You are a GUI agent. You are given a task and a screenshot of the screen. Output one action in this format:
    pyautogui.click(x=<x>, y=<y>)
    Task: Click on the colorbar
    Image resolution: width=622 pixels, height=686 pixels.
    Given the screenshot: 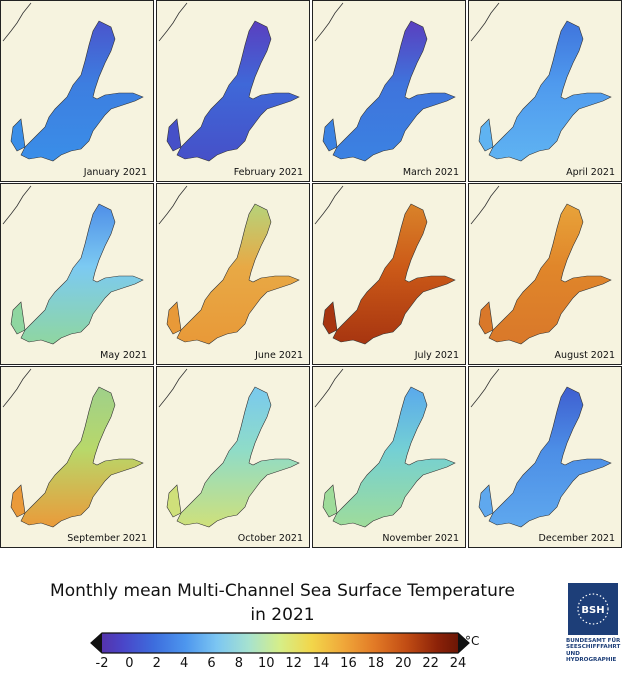 What is the action you would take?
    pyautogui.click(x=280, y=643)
    